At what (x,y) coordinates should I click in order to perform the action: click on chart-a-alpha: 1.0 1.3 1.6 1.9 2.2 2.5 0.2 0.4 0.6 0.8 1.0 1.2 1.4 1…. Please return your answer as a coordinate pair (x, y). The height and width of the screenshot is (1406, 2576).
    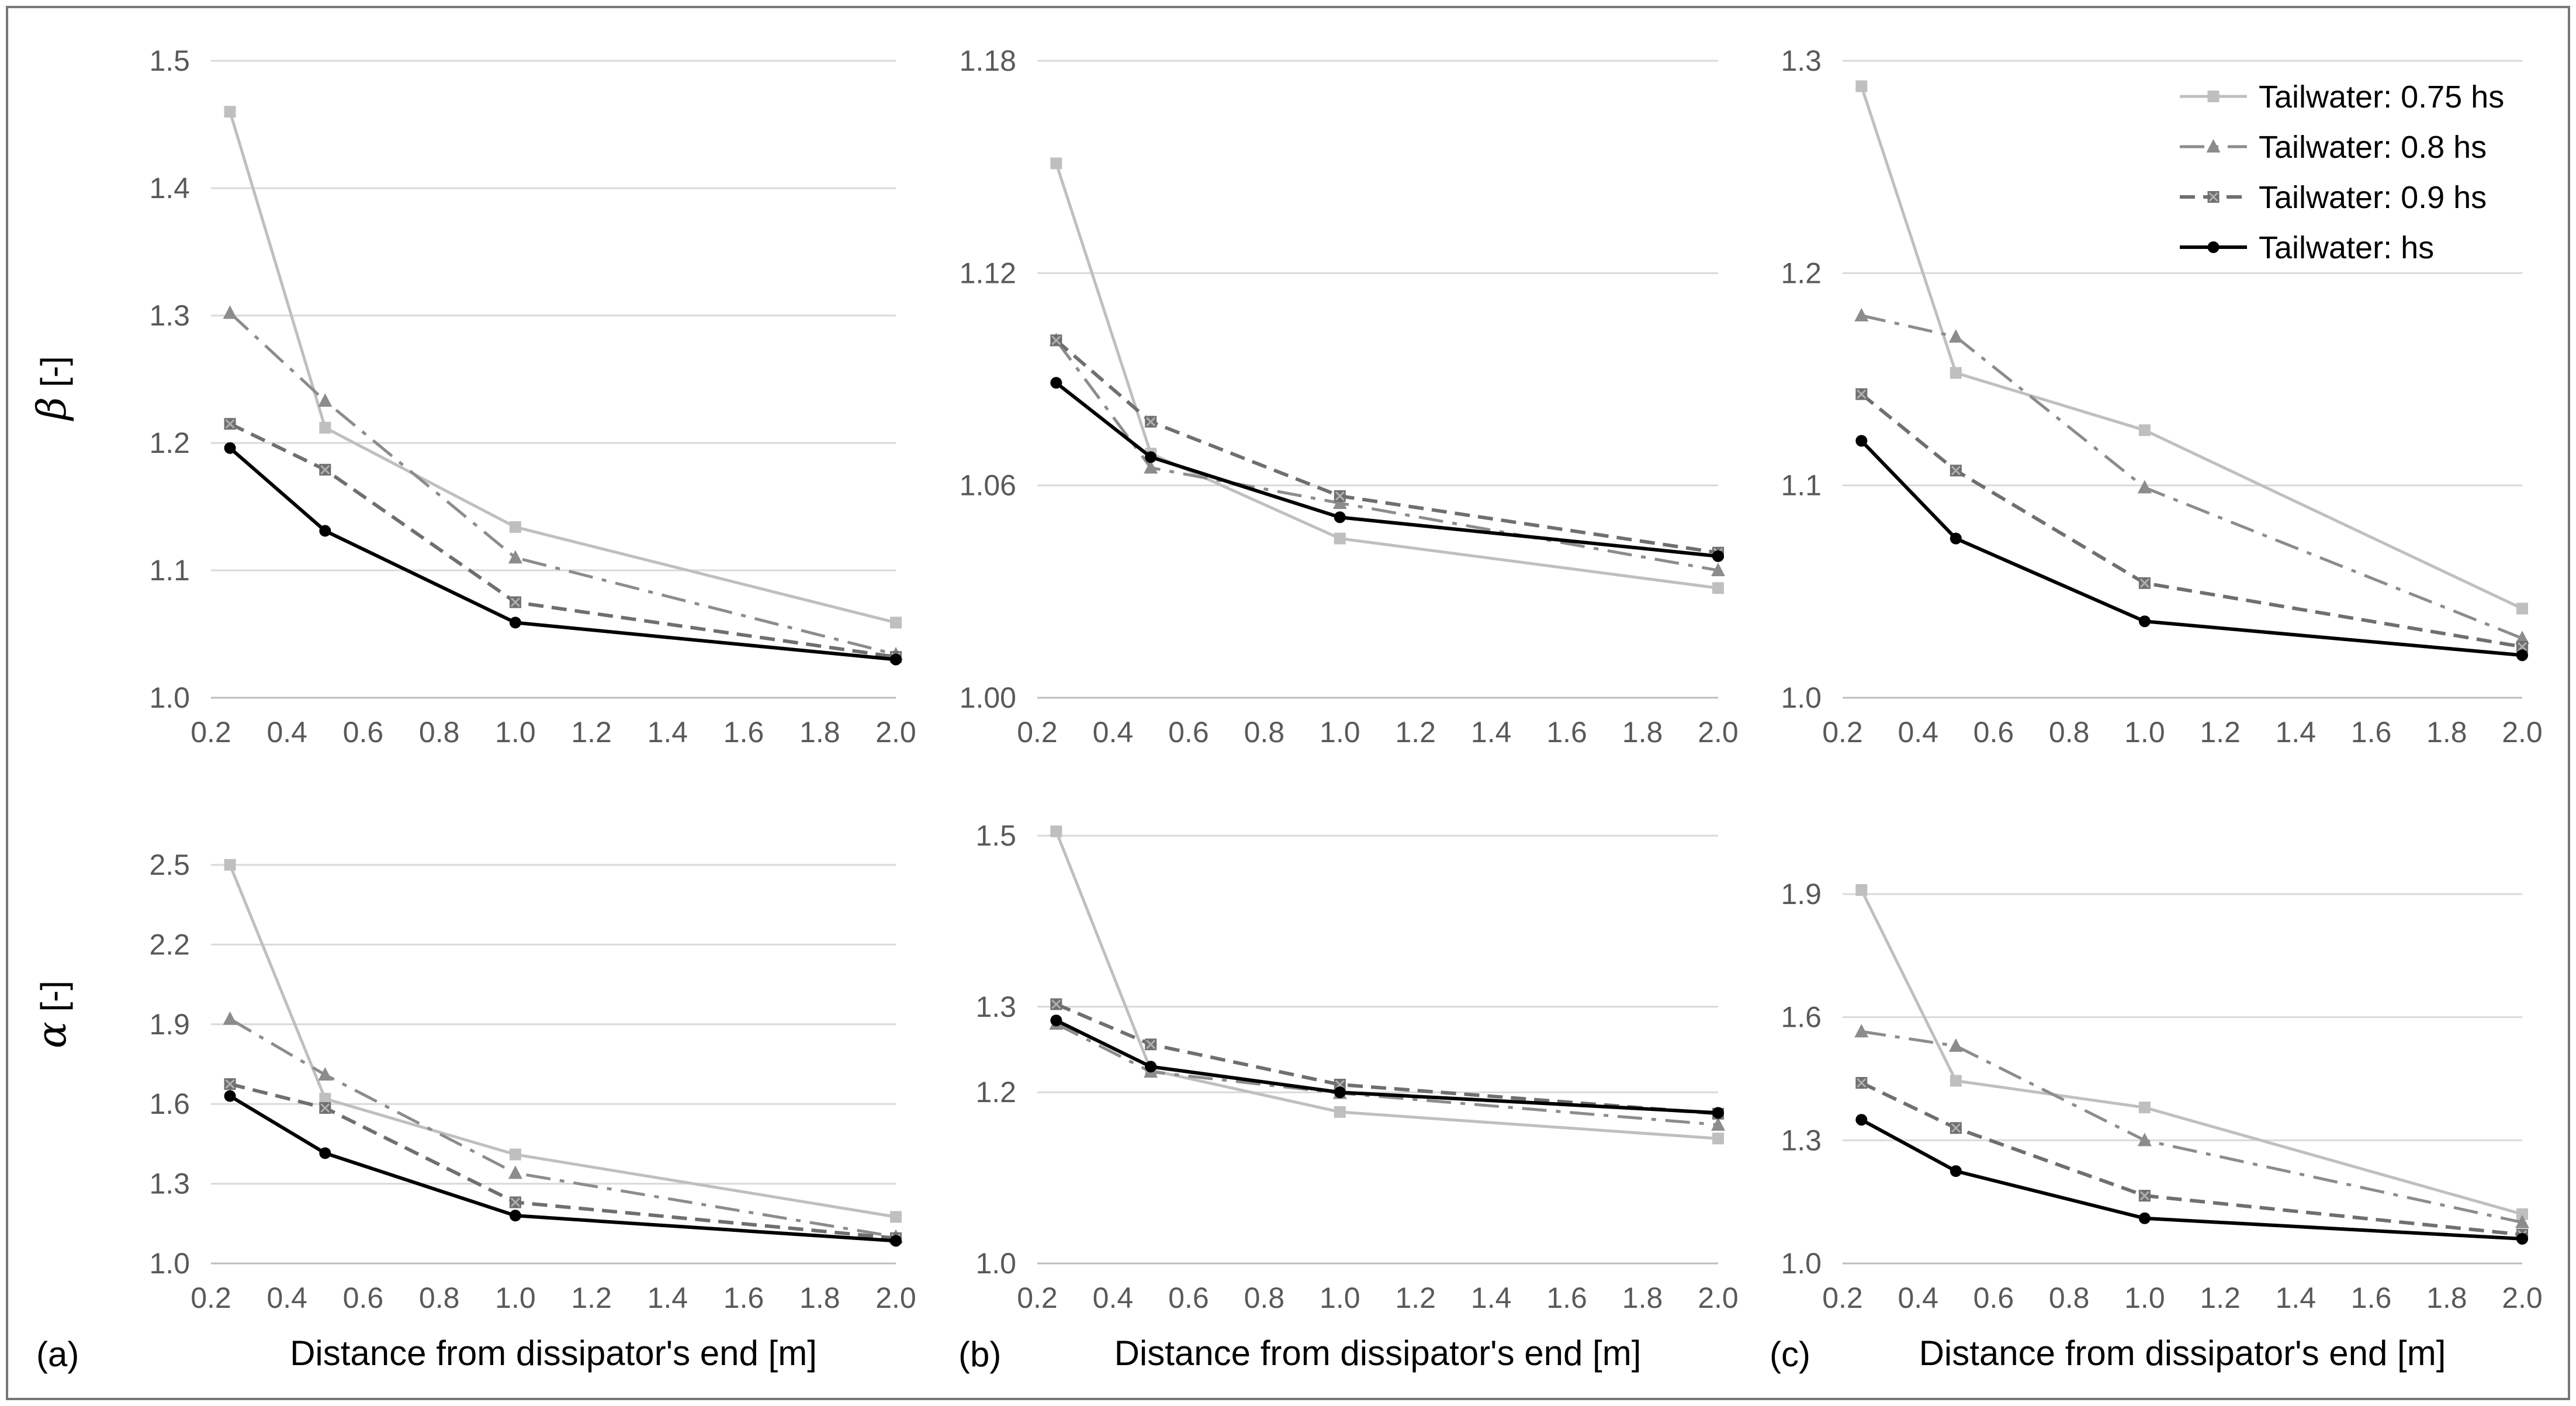
    Looking at the image, I should click on (532, 1111).